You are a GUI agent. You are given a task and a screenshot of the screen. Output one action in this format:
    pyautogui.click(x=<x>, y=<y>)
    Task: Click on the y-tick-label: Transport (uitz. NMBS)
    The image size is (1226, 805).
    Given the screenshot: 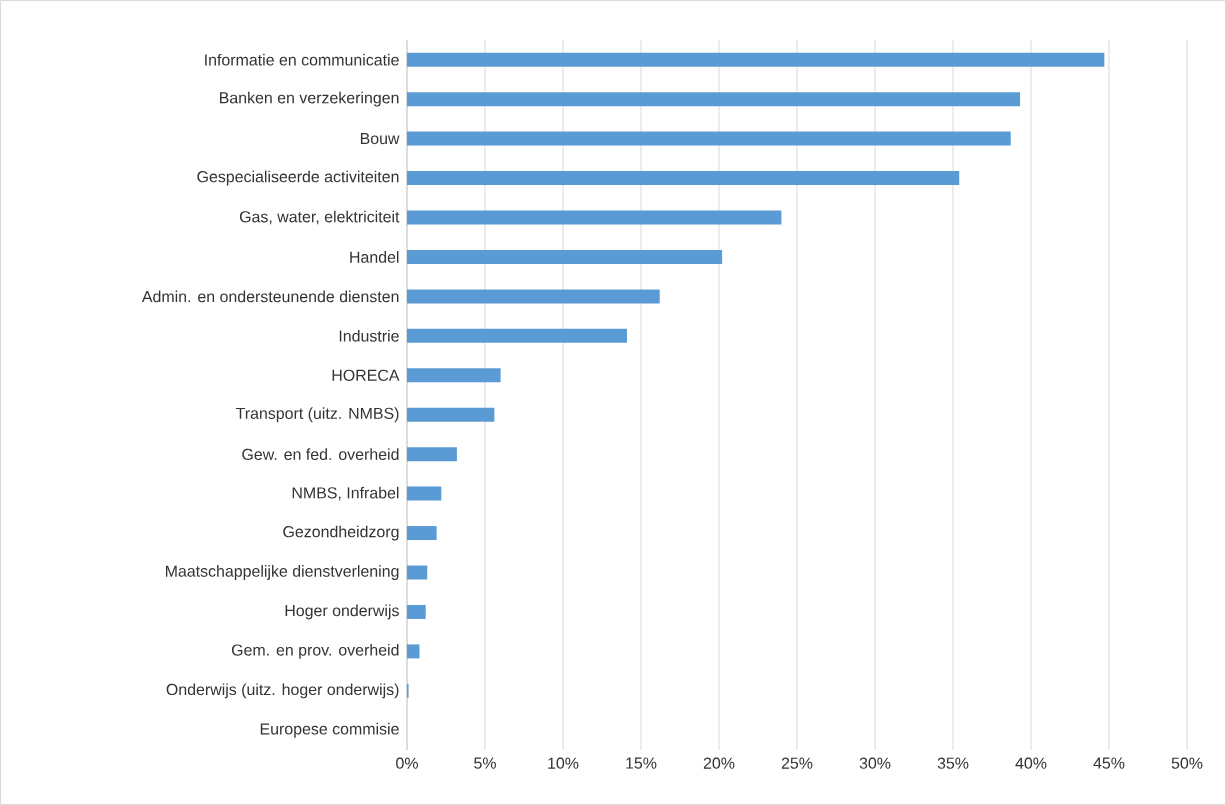 What is the action you would take?
    pyautogui.click(x=317, y=415)
    